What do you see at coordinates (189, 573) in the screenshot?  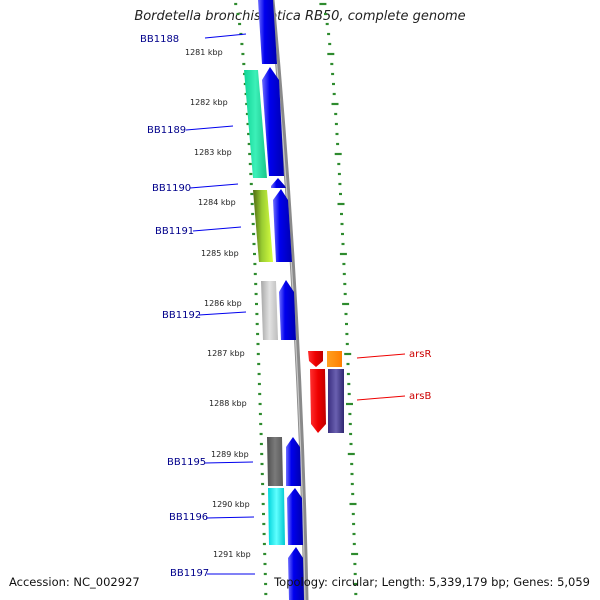 I see `gene-label-bb1197: BB1197` at bounding box center [189, 573].